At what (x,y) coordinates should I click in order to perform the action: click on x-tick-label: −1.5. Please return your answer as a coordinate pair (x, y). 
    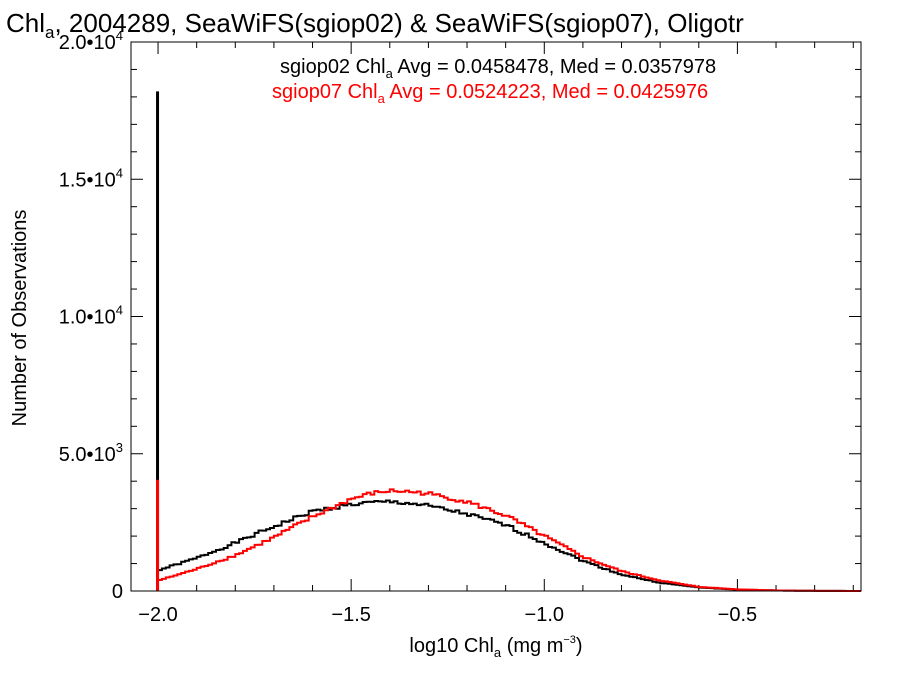
    Looking at the image, I should click on (350, 615).